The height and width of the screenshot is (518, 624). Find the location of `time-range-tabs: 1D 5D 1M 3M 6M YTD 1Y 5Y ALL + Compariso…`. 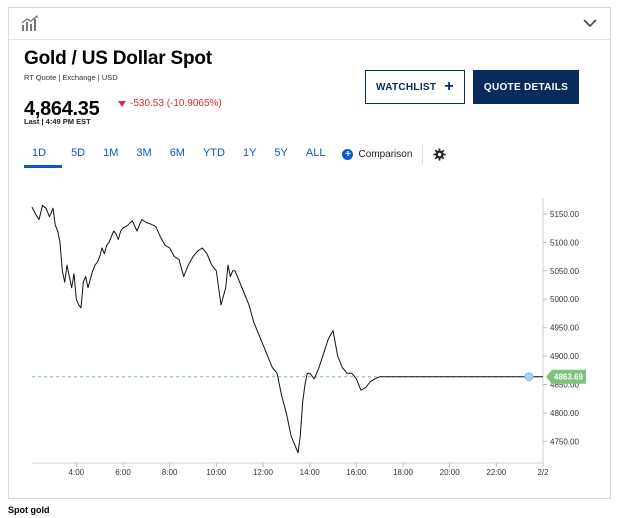

time-range-tabs: 1D 5D 1M 3M 6M YTD 1Y 5Y ALL + Compariso… is located at coordinates (235, 154).